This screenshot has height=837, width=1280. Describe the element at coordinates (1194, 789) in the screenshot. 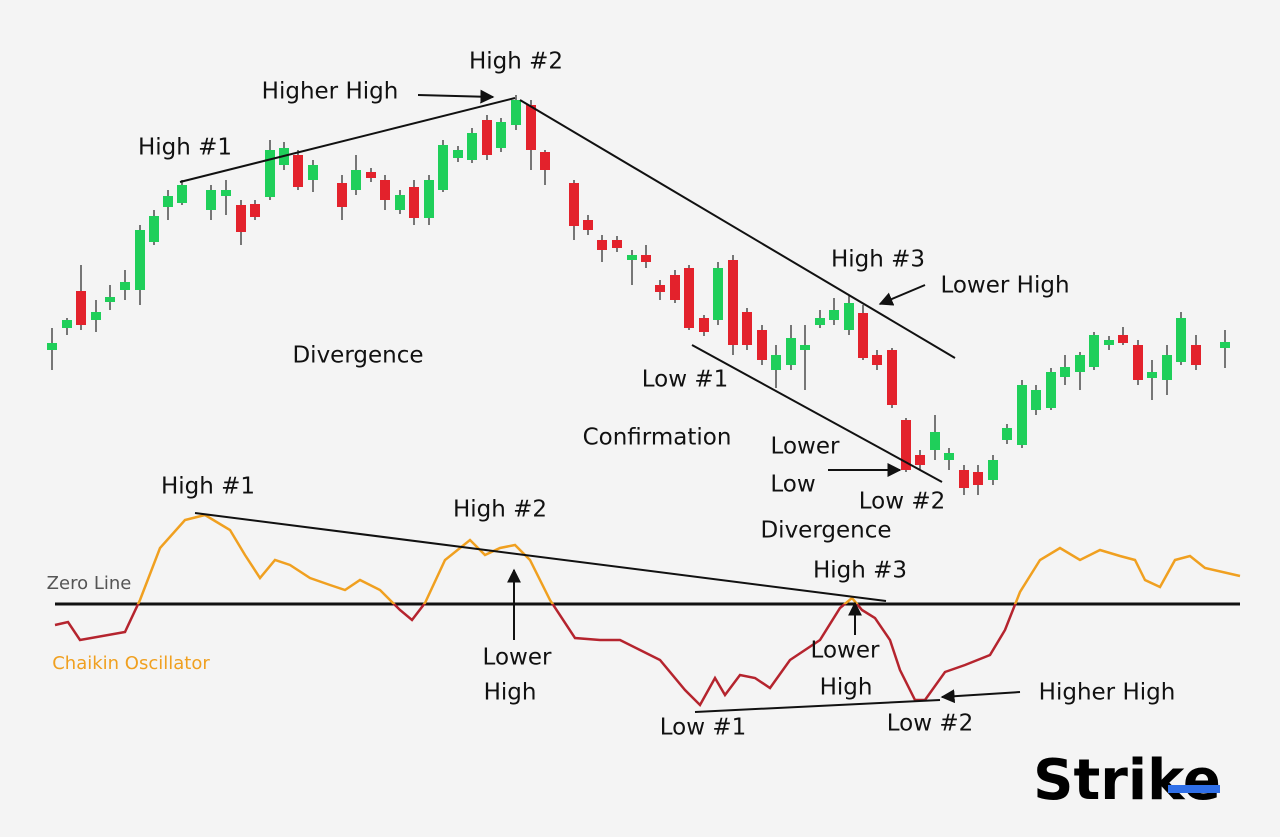

I see `logo-accent` at that location.